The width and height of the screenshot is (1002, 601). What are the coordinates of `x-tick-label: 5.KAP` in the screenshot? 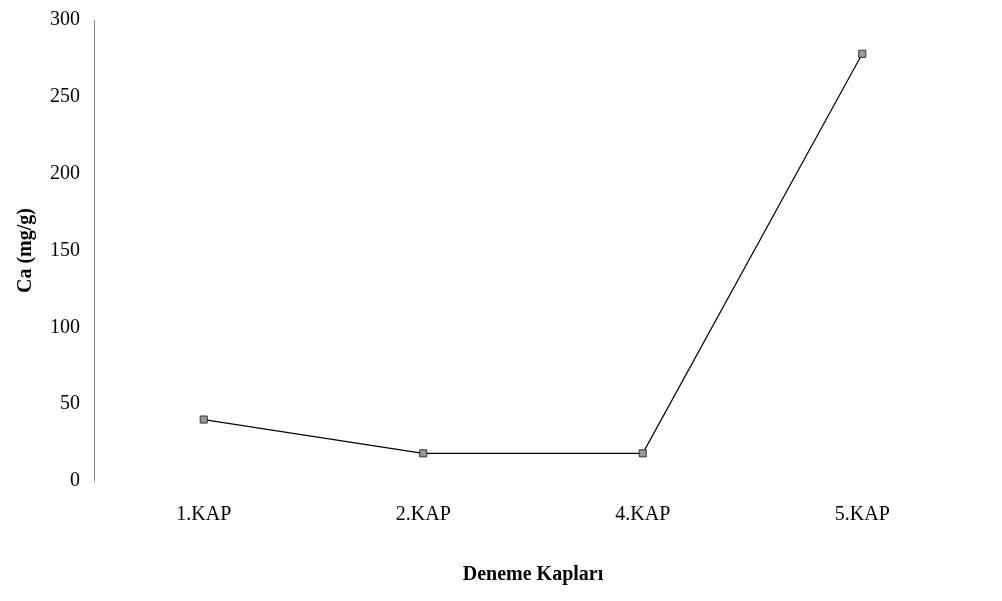 It's located at (862, 513).